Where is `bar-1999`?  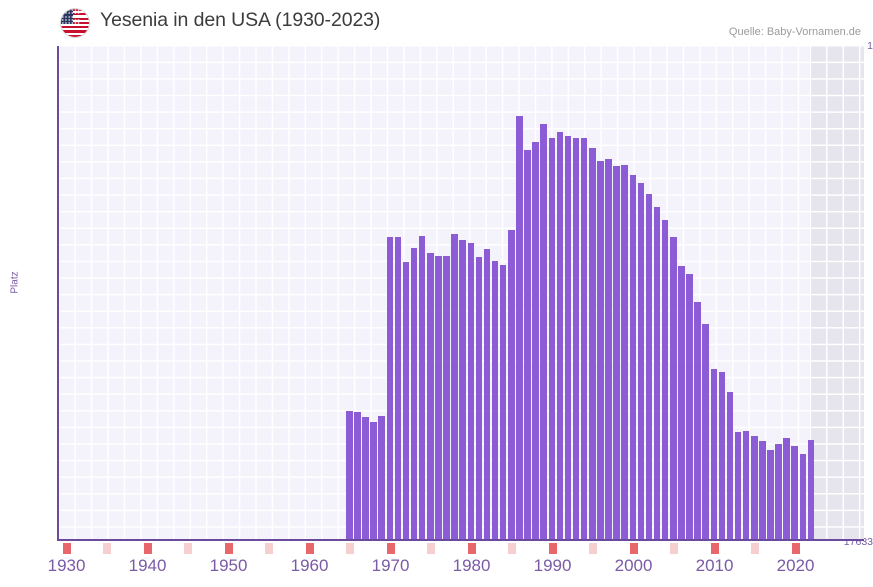 bar-1999 is located at coordinates (633, 357).